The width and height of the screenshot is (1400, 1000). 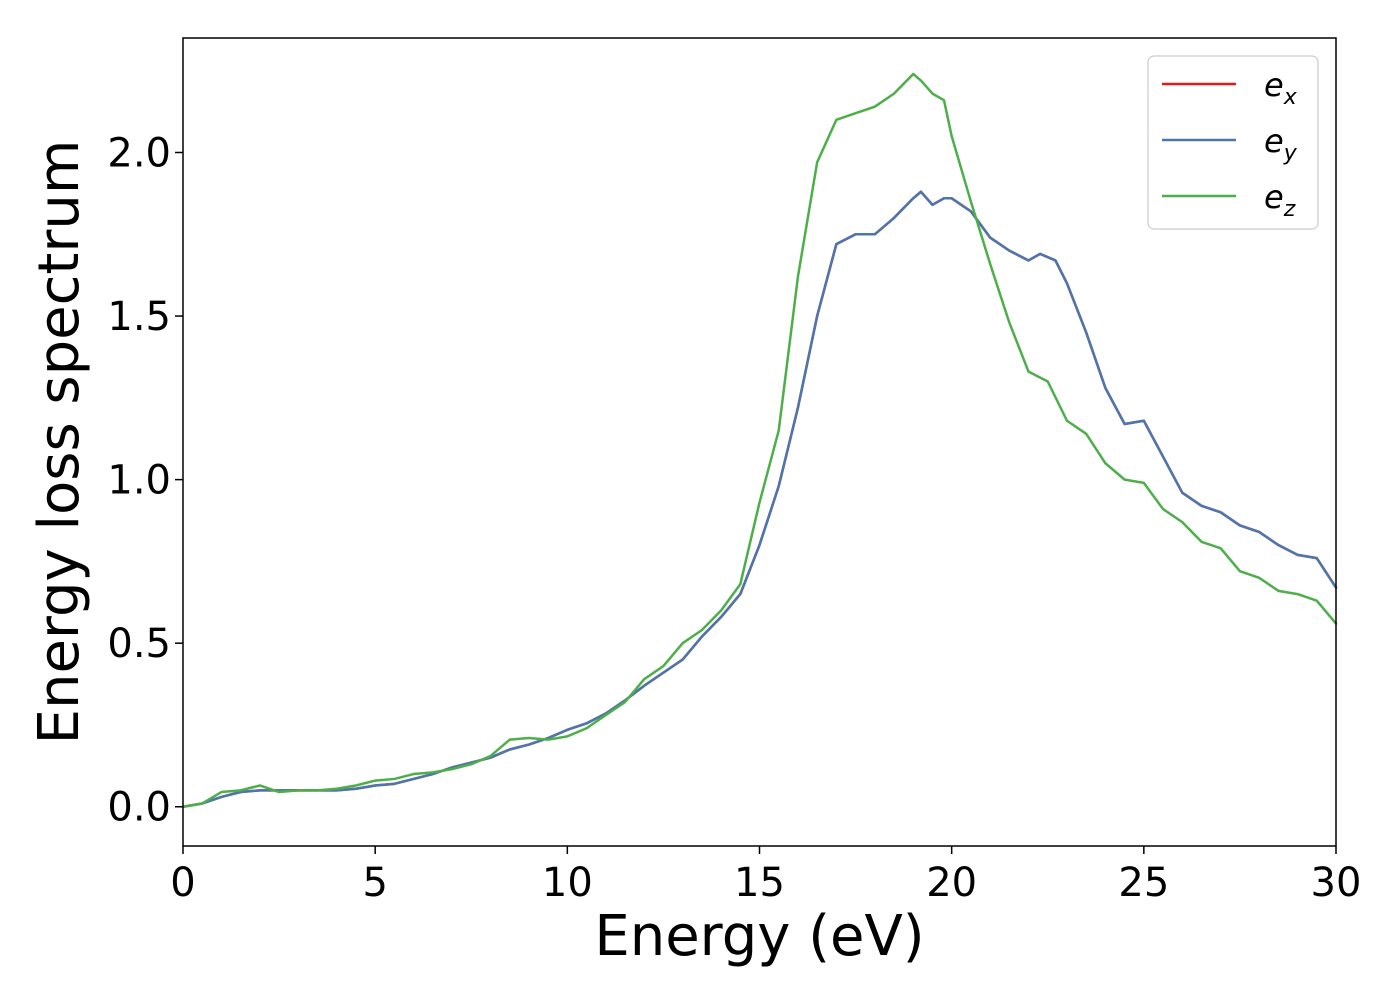 What do you see at coordinates (59, 442) in the screenshot?
I see `y-axis-label: Energy loss spectrum` at bounding box center [59, 442].